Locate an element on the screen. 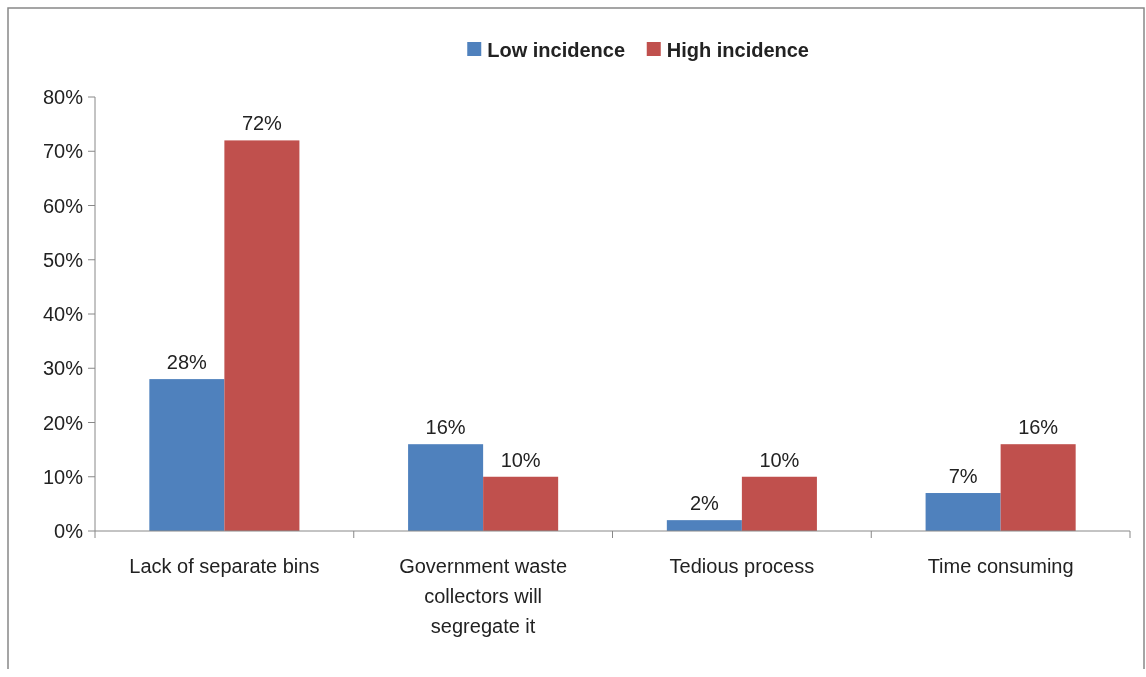 Image resolution: width=1146 pixels, height=677 pixels. x-tick-label: Government waste collectors will segregate it is located at coordinates (483, 596).